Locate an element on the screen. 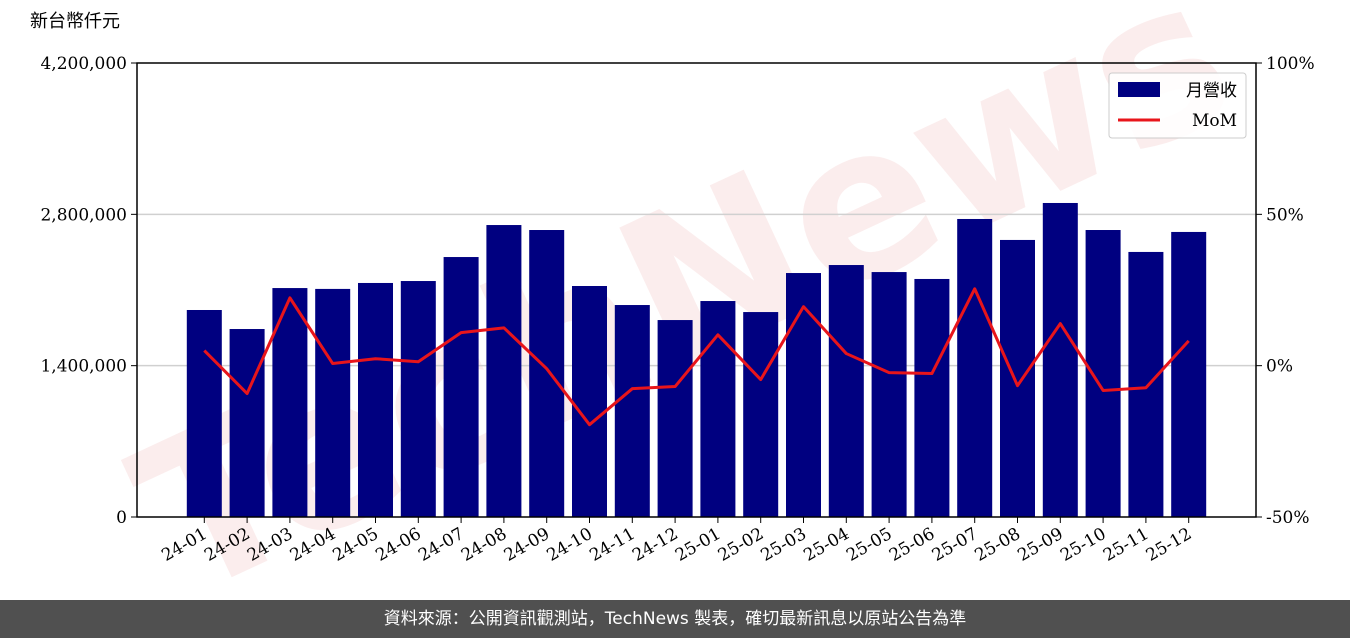  y2-tick-label: 100% is located at coordinates (1290, 64).